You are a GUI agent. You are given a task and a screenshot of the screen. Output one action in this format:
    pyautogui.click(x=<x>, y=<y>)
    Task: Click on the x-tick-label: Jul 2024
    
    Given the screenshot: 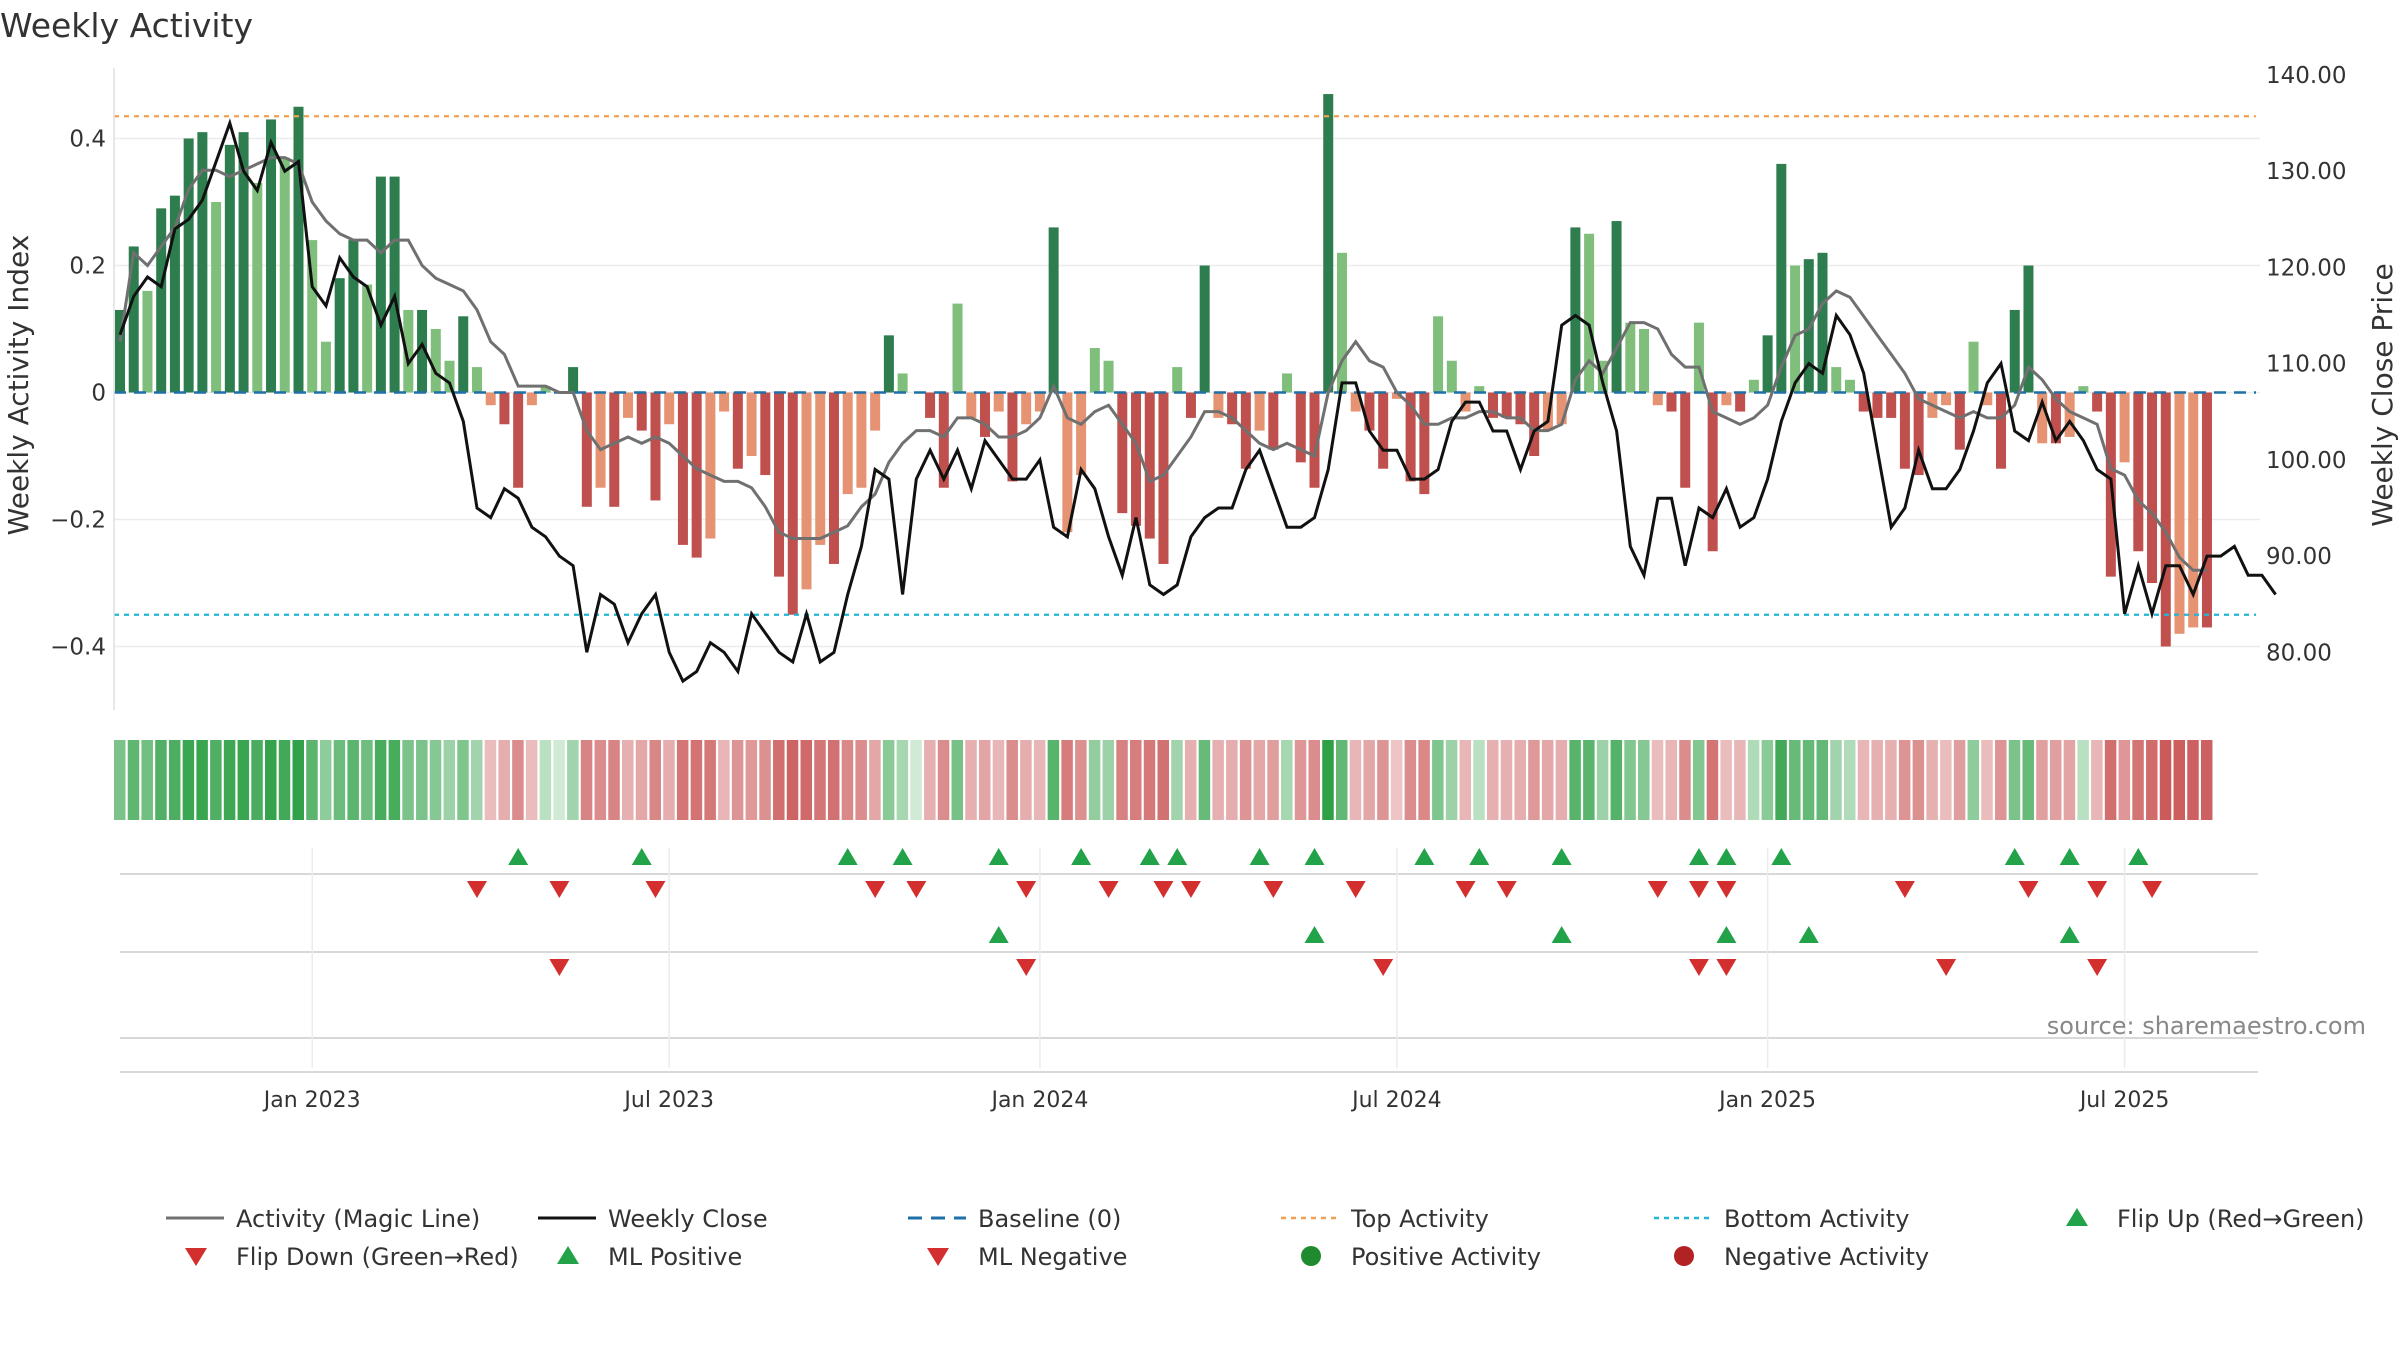 What is the action you would take?
    pyautogui.click(x=1396, y=1100)
    